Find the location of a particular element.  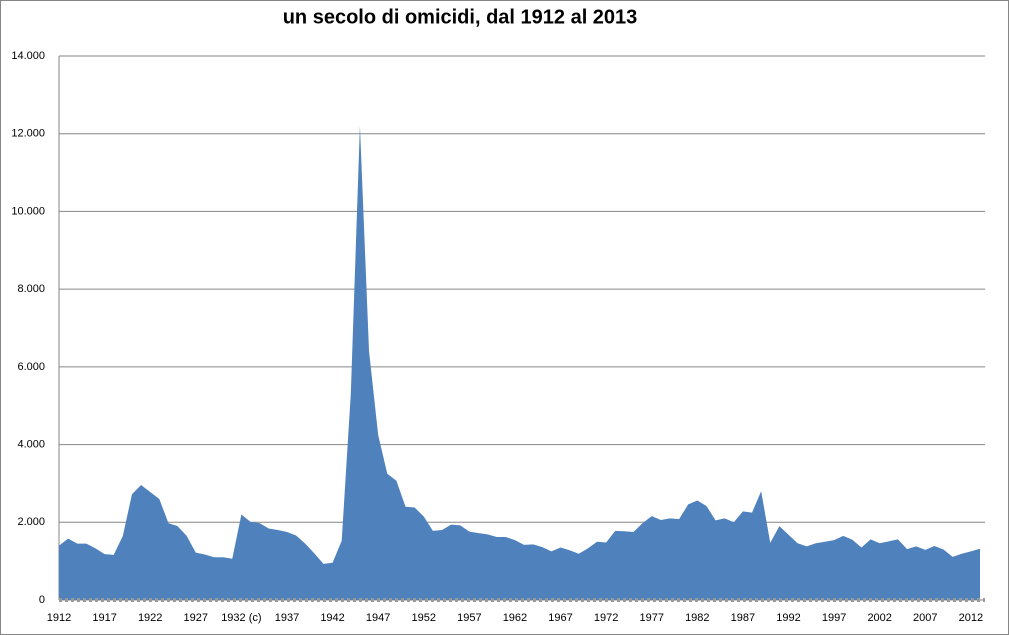

x-tick-label: 1917 is located at coordinates (104, 618).